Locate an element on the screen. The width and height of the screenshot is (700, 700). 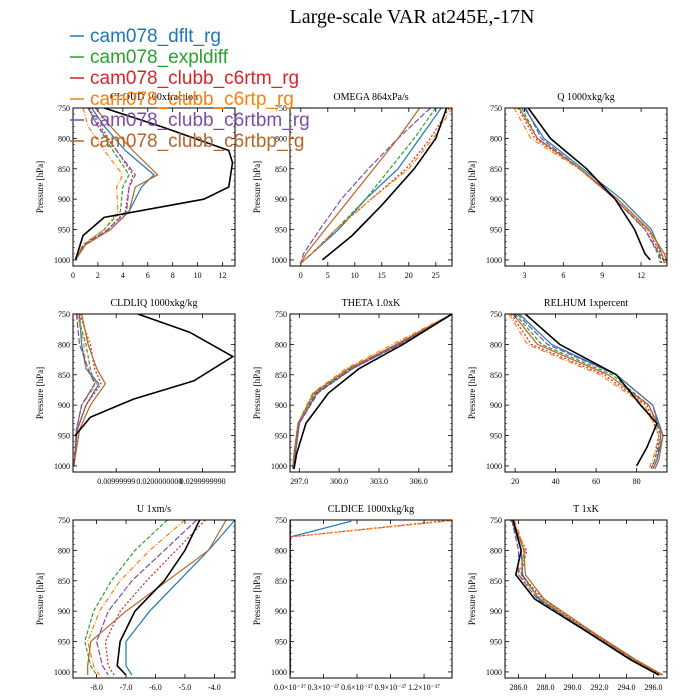
legend-label: cam078_clubb_c6rtbm_rg is located at coordinates (200, 120).